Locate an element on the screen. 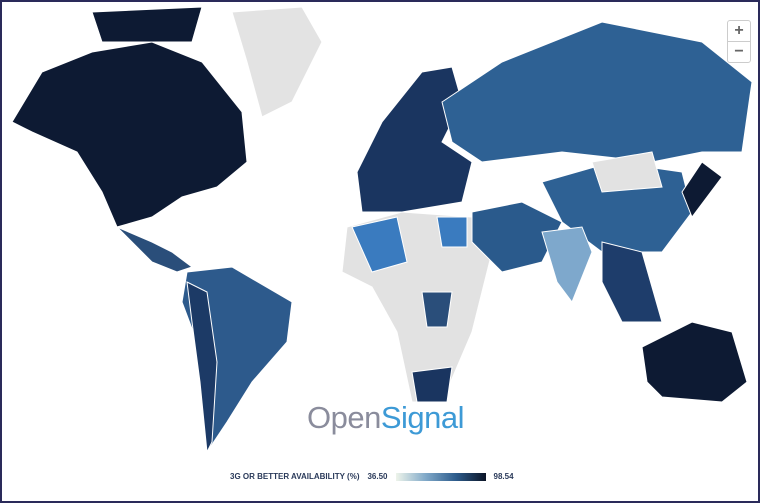  logo: OpenSignal is located at coordinates (386, 418).